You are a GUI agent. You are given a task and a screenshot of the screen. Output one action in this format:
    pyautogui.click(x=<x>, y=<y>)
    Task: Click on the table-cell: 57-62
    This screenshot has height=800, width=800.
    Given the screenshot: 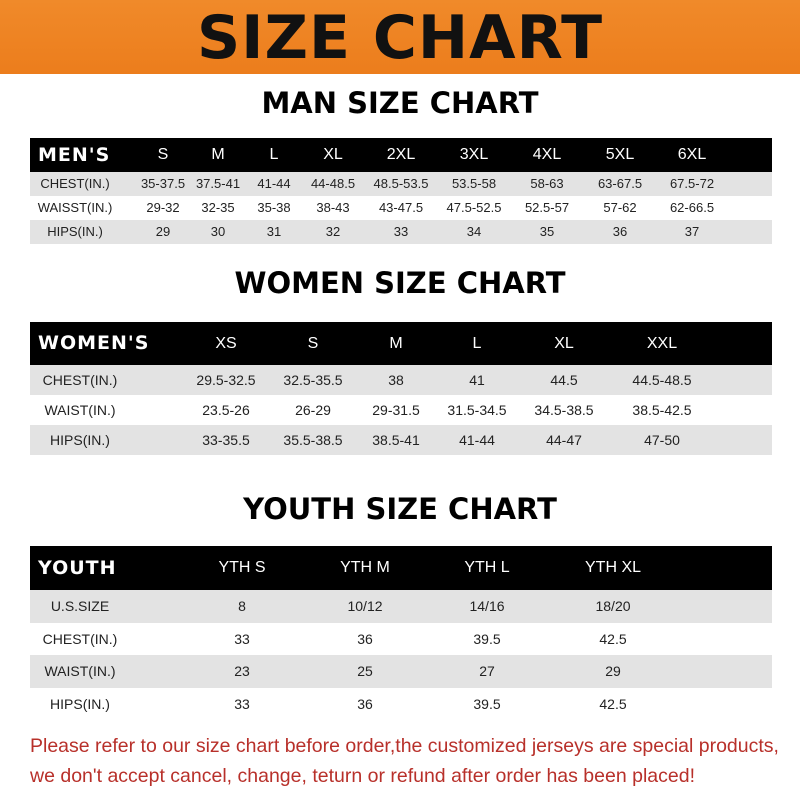 What is the action you would take?
    pyautogui.click(x=620, y=207)
    